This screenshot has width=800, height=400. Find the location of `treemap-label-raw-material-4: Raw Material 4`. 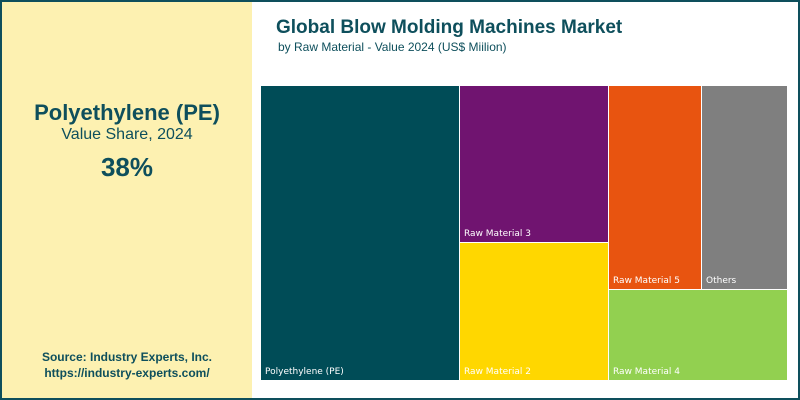

treemap-label-raw-material-4: Raw Material 4 is located at coordinates (646, 372).